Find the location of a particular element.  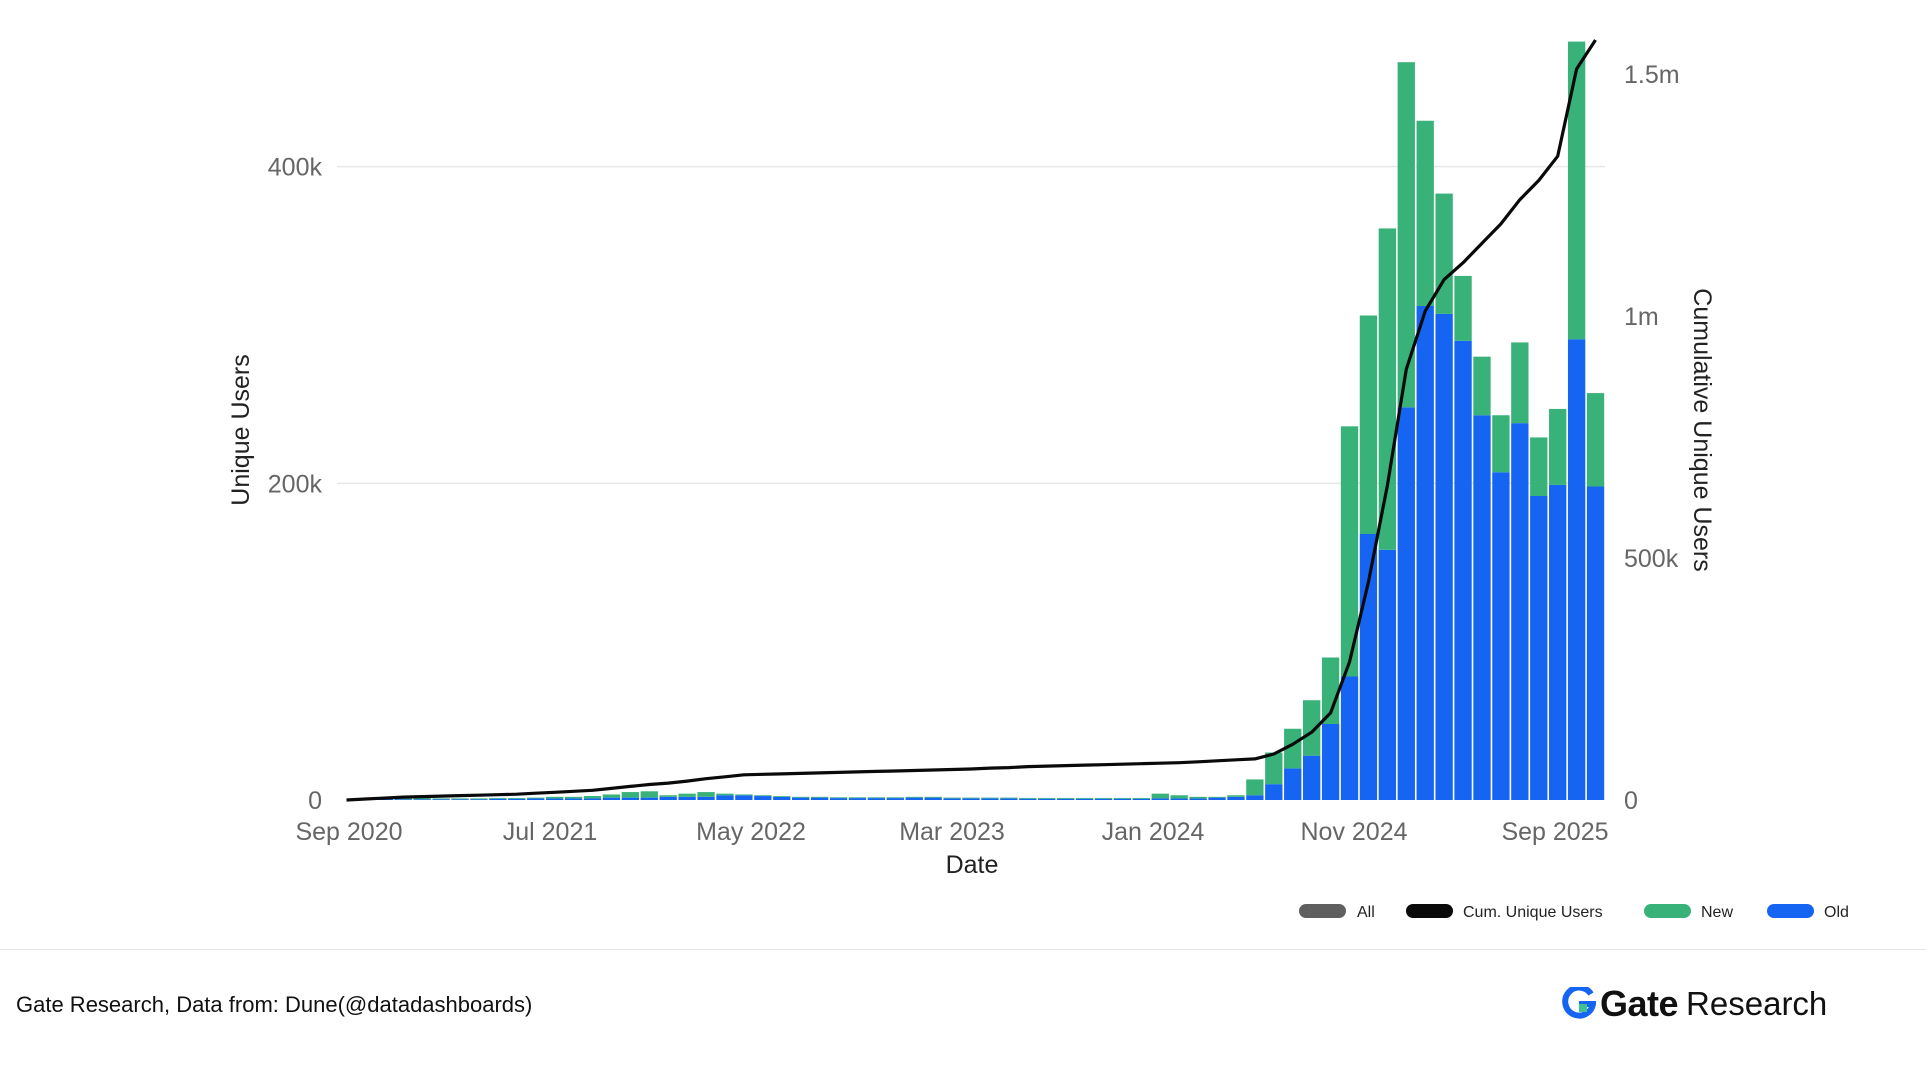

x-tick-label: Jul 2021 is located at coordinates (550, 832).